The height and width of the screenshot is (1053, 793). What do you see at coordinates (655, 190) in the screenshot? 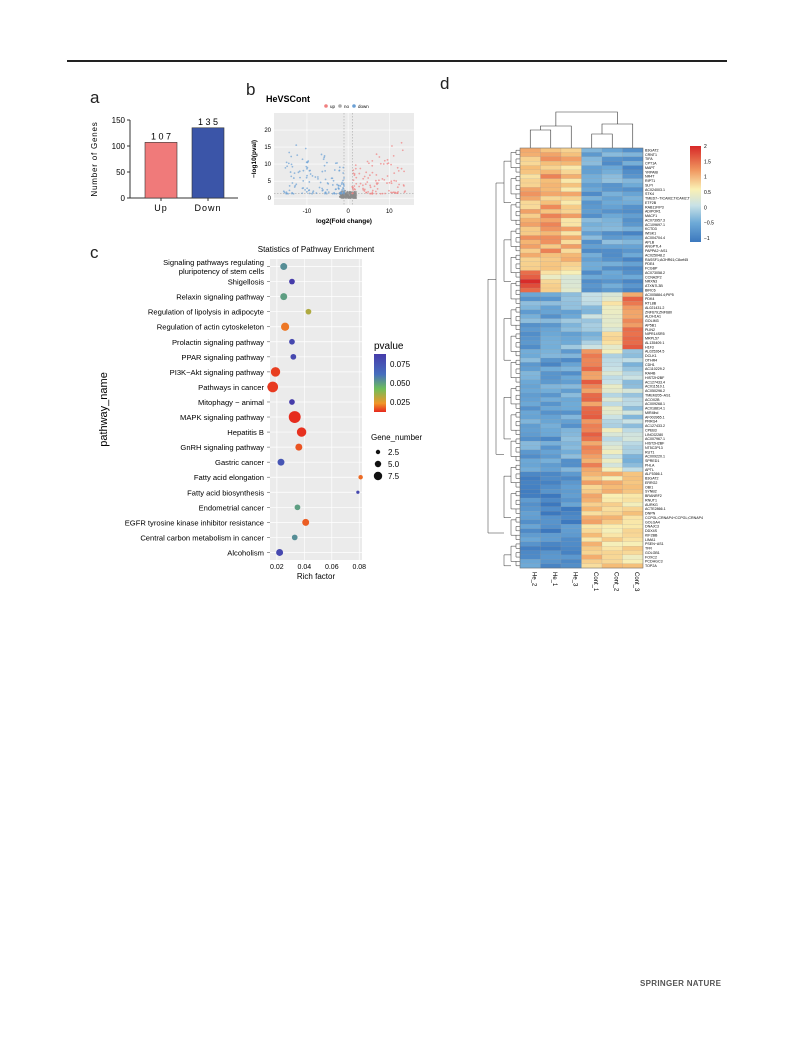
I see `gene-label: AC024003.1` at bounding box center [655, 190].